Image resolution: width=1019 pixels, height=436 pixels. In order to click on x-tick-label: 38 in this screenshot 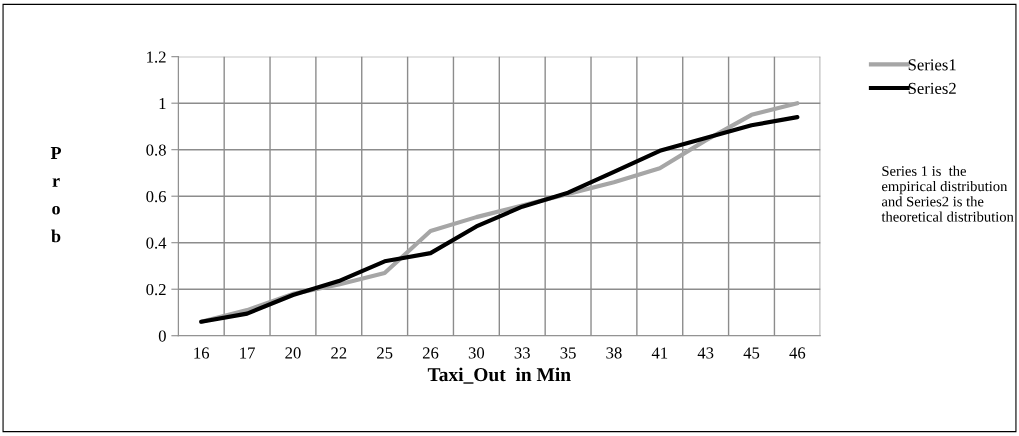, I will do `click(614, 353)`.